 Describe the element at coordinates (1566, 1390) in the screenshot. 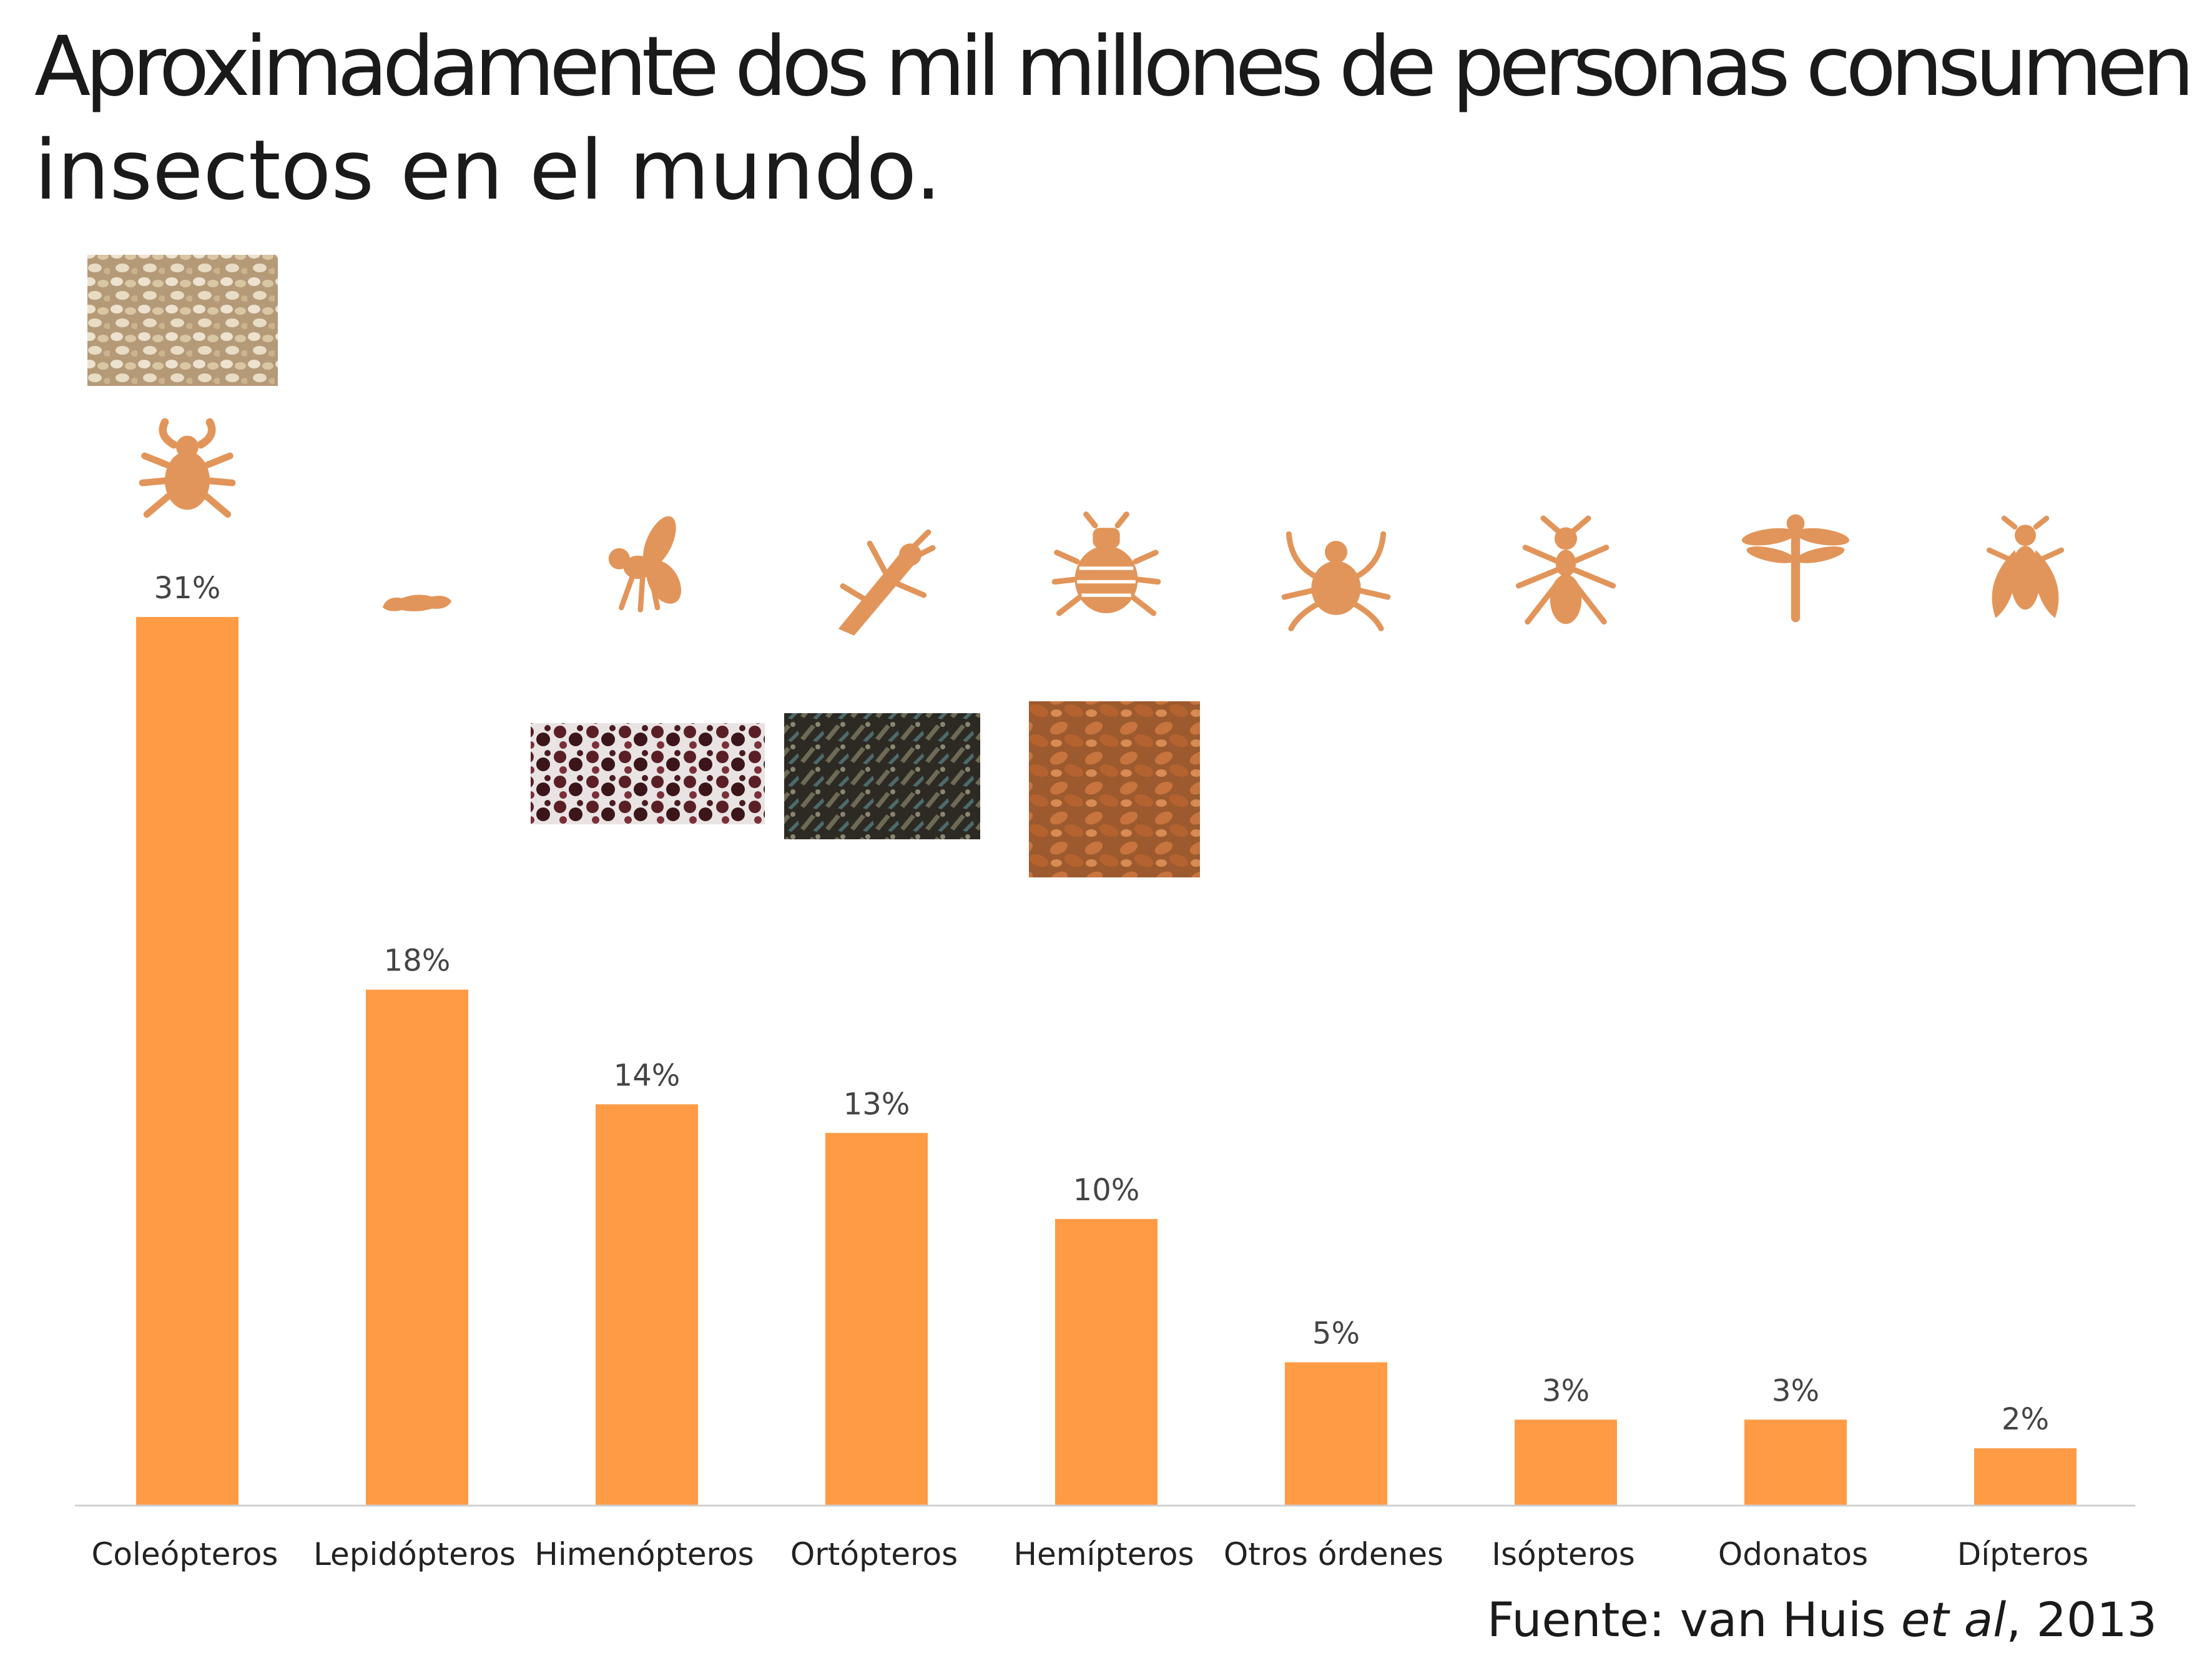

I see `value-label-7: 3%` at that location.